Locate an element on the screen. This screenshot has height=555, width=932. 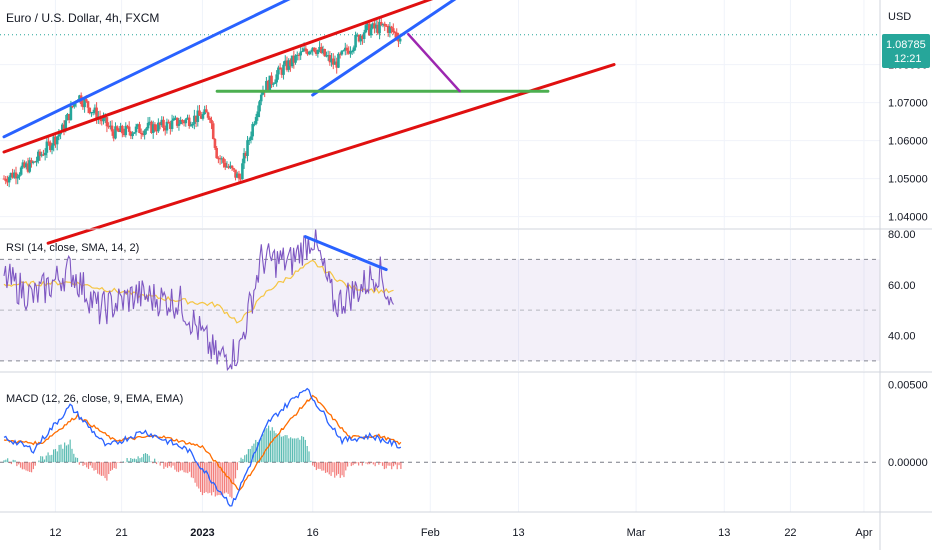
time-tick-label: 12 is located at coordinates (55, 533).